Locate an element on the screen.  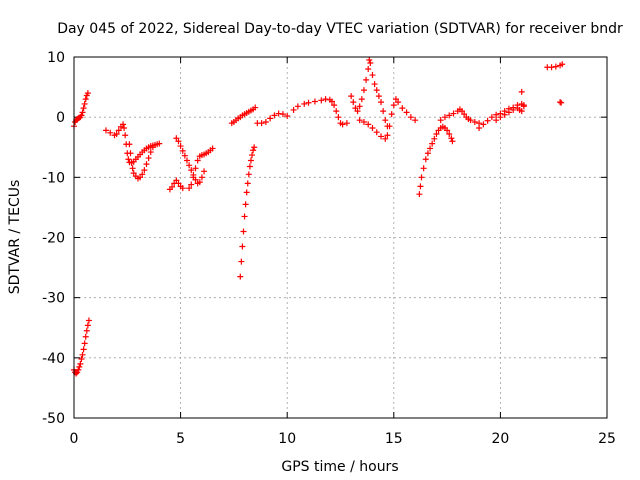
y-tick-label: -40 is located at coordinates (53, 359).